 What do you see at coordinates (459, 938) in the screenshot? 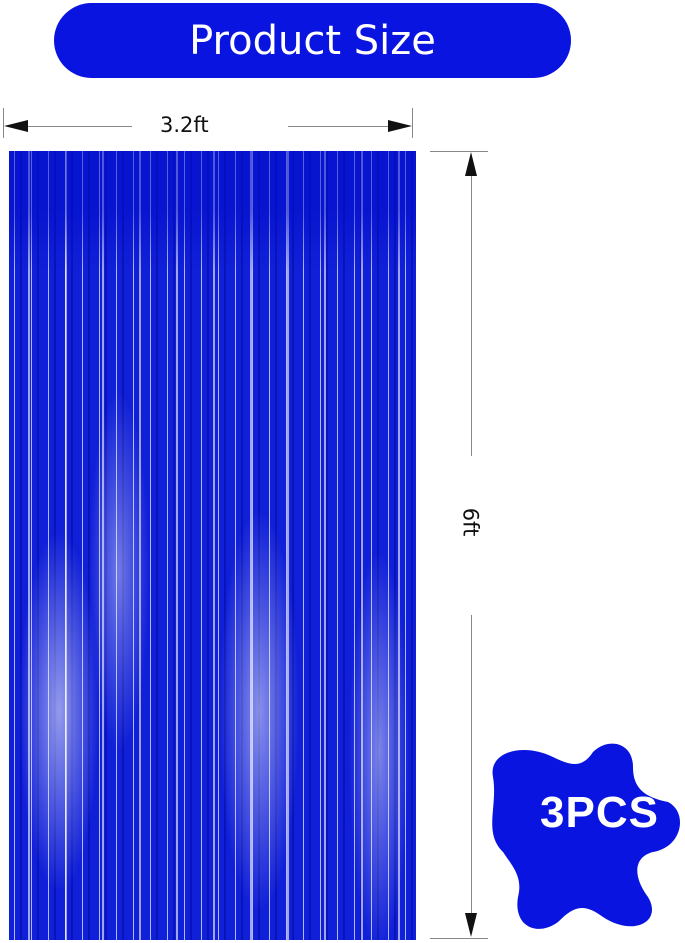
I see `height-tick-bottom` at bounding box center [459, 938].